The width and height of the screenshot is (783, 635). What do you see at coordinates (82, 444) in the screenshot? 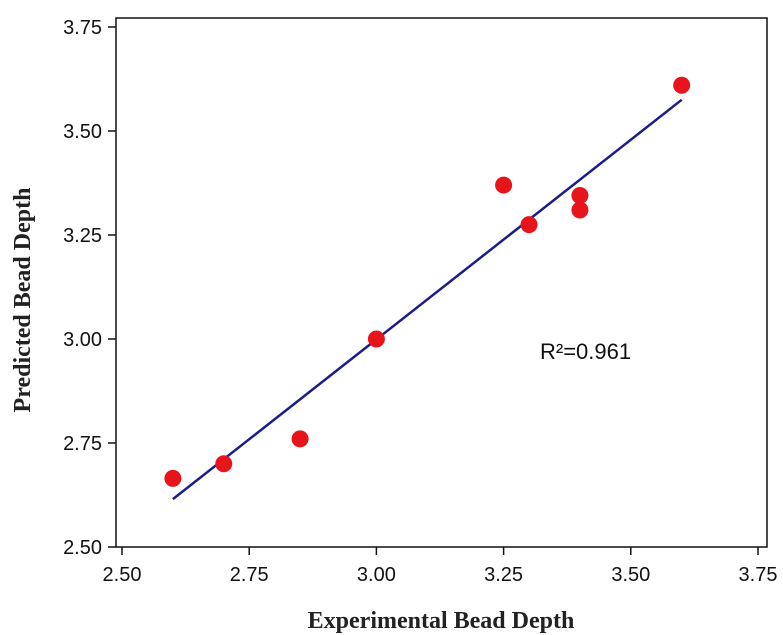
I see `y-tick-label: 2.75` at bounding box center [82, 444].